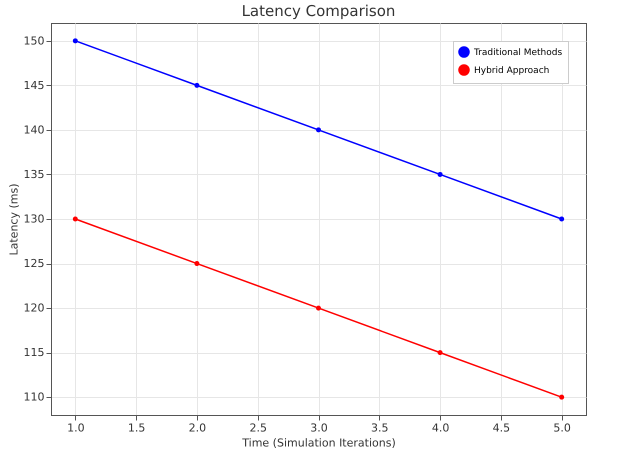 The width and height of the screenshot is (617, 452). What do you see at coordinates (34, 41) in the screenshot?
I see `y-tick-label: 150` at bounding box center [34, 41].